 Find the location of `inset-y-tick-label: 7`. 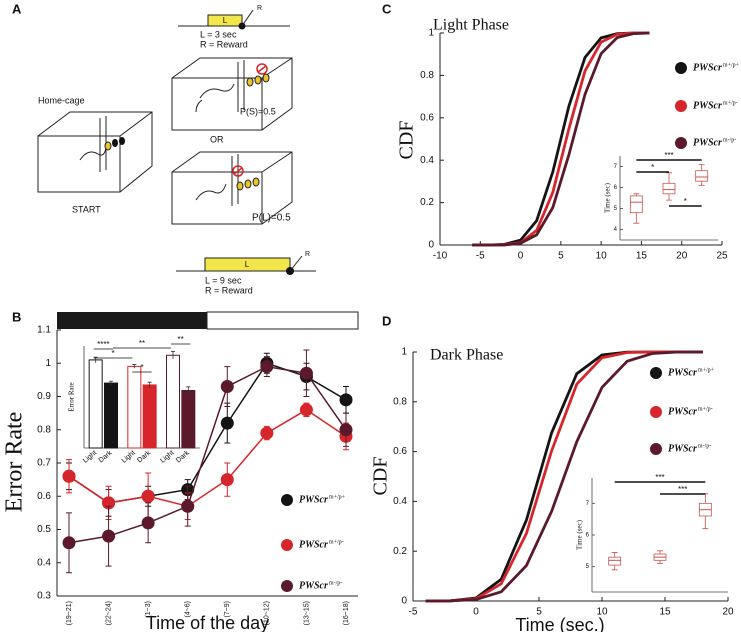

inset-y-tick-label: 7 is located at coordinates (616, 167).